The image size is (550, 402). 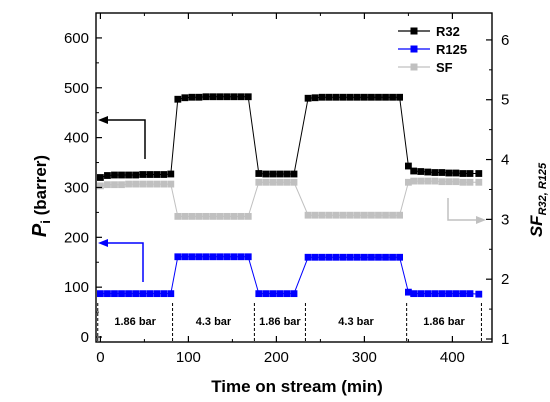 I want to click on y-axis-right-title-sub: R32, R125, so click(x=543, y=188).